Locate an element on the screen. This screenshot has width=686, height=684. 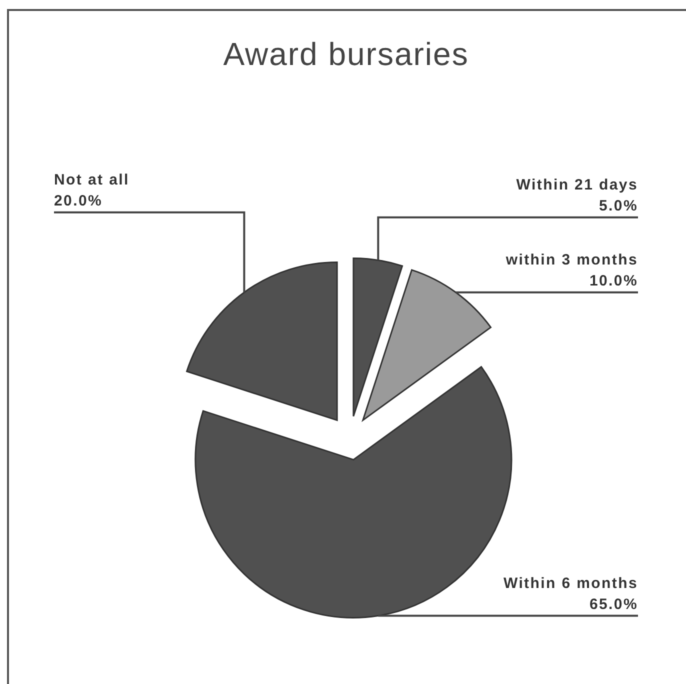
data-label: 5.0% is located at coordinates (618, 205).